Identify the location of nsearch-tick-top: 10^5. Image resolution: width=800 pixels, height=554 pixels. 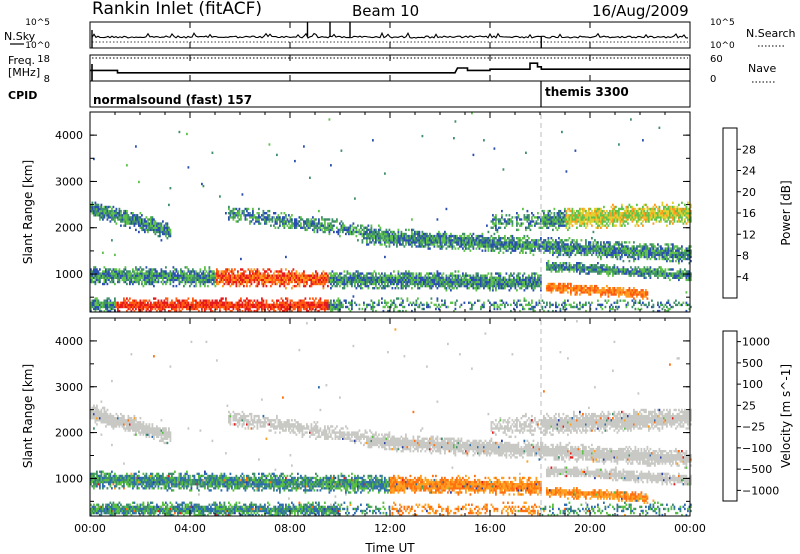
(722, 23).